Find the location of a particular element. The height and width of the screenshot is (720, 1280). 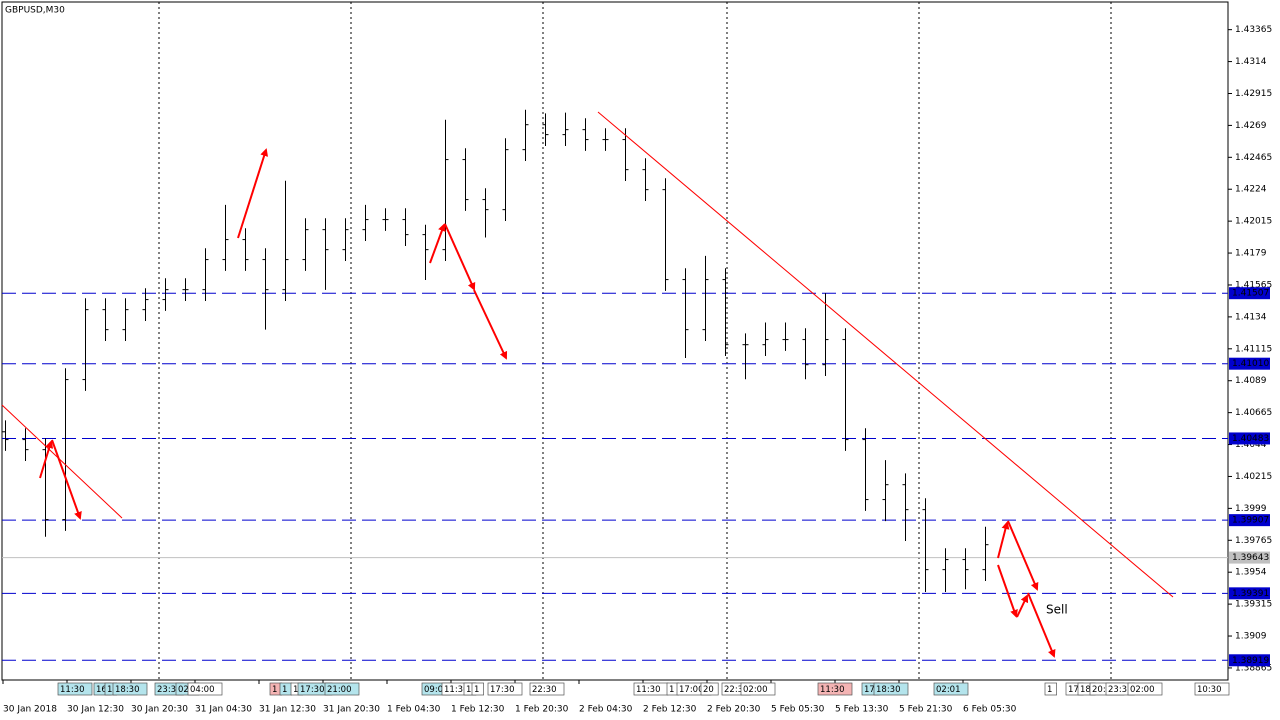

event-marker-label: 20:00 is located at coordinates (1104, 690).